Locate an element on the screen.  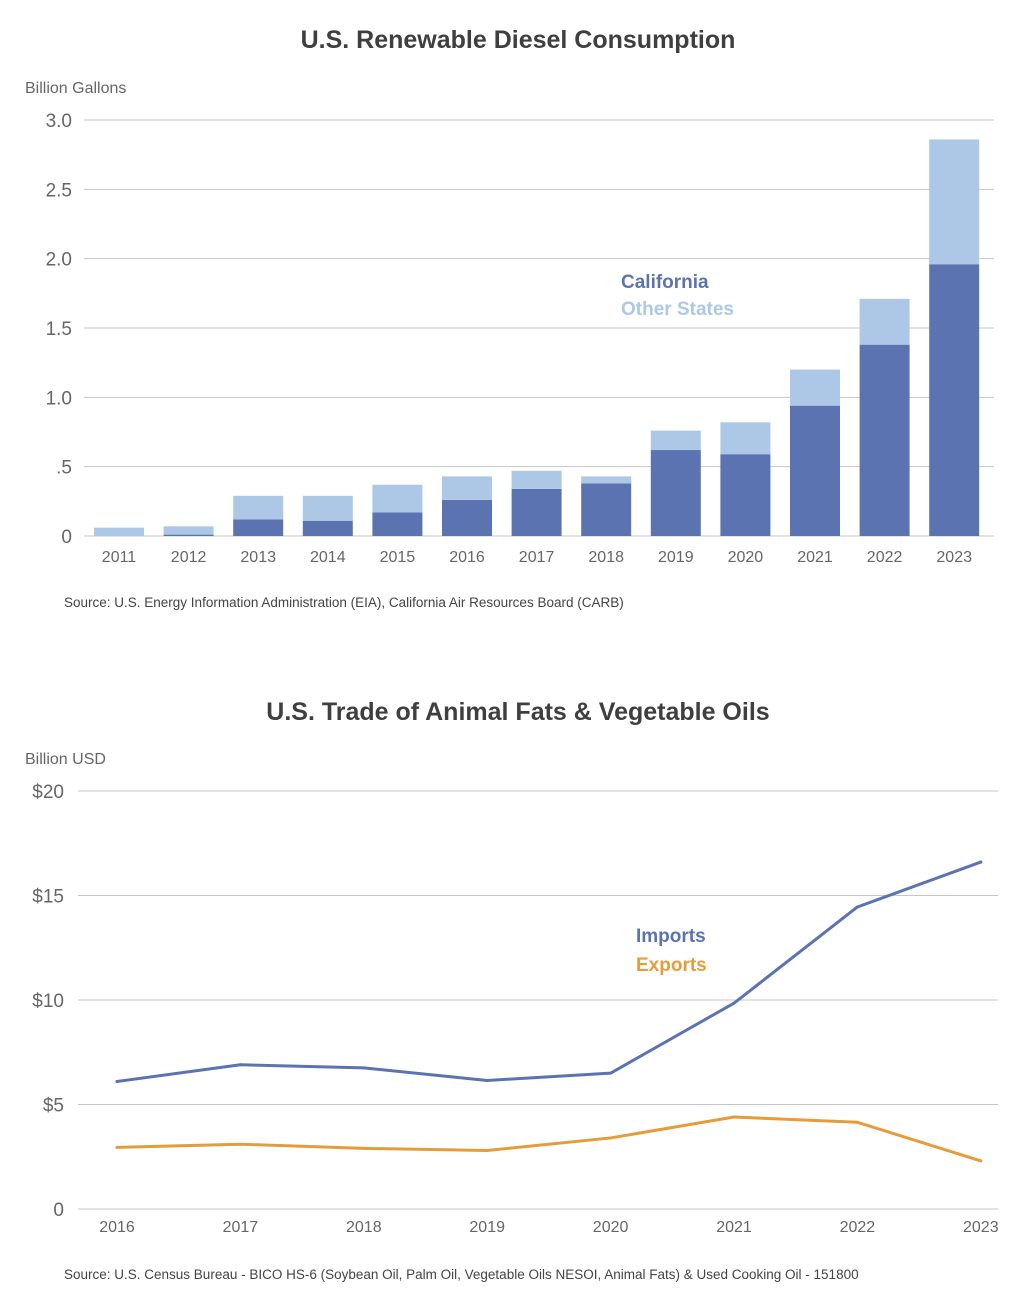
chart1-y-tick-label: 3.0 is located at coordinates (59, 121).